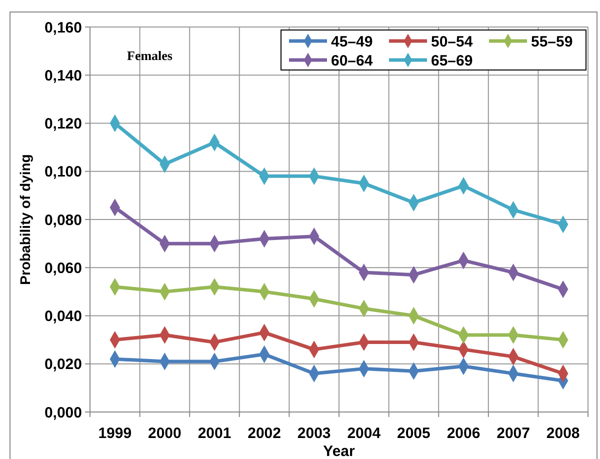  I want to click on legend-label: 65–69, so click(452, 61).